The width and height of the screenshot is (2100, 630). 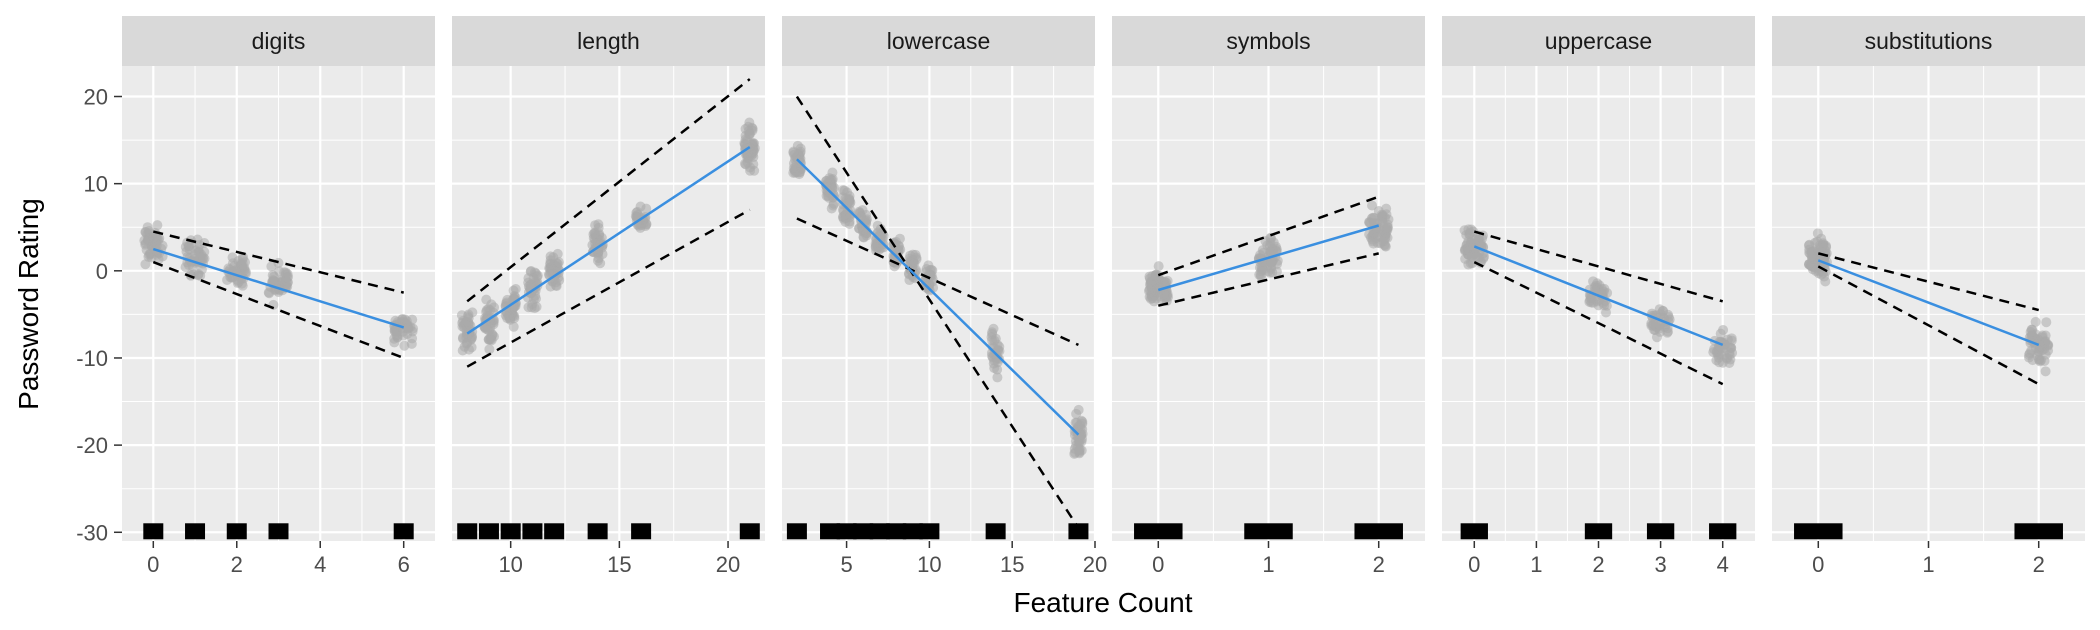 What do you see at coordinates (1929, 41) in the screenshot?
I see `facet-strip-label: substitutions` at bounding box center [1929, 41].